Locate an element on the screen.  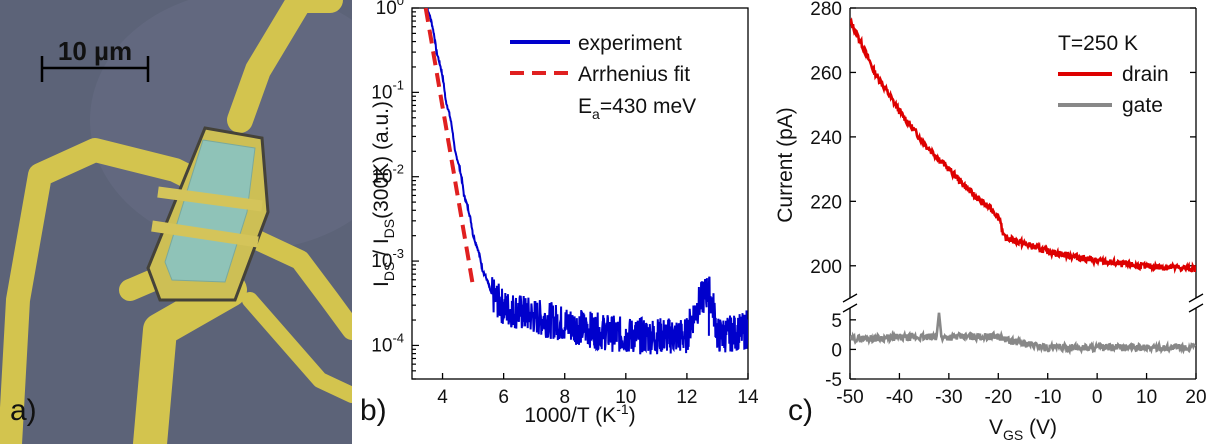
legend-label-experiment: experiment is located at coordinates (630, 43).